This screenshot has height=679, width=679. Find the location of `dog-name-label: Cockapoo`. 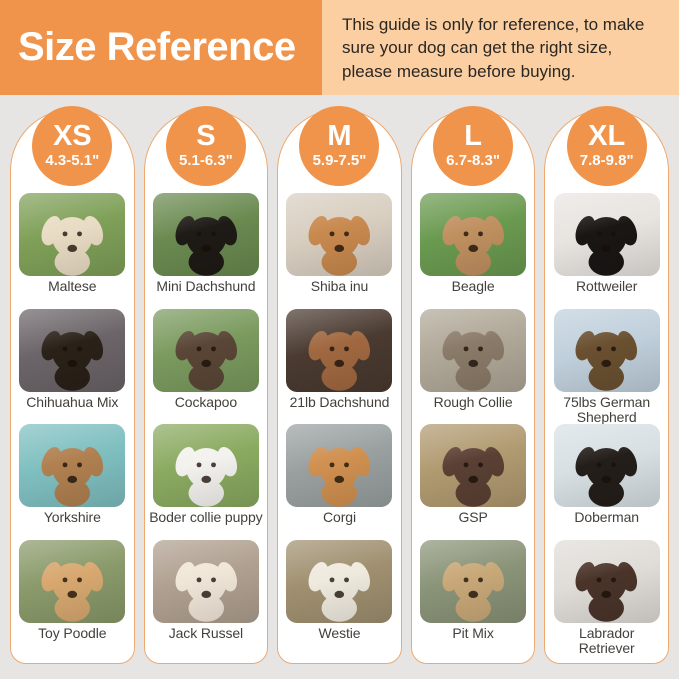

dog-name-label: Cockapoo is located at coordinates (206, 401).